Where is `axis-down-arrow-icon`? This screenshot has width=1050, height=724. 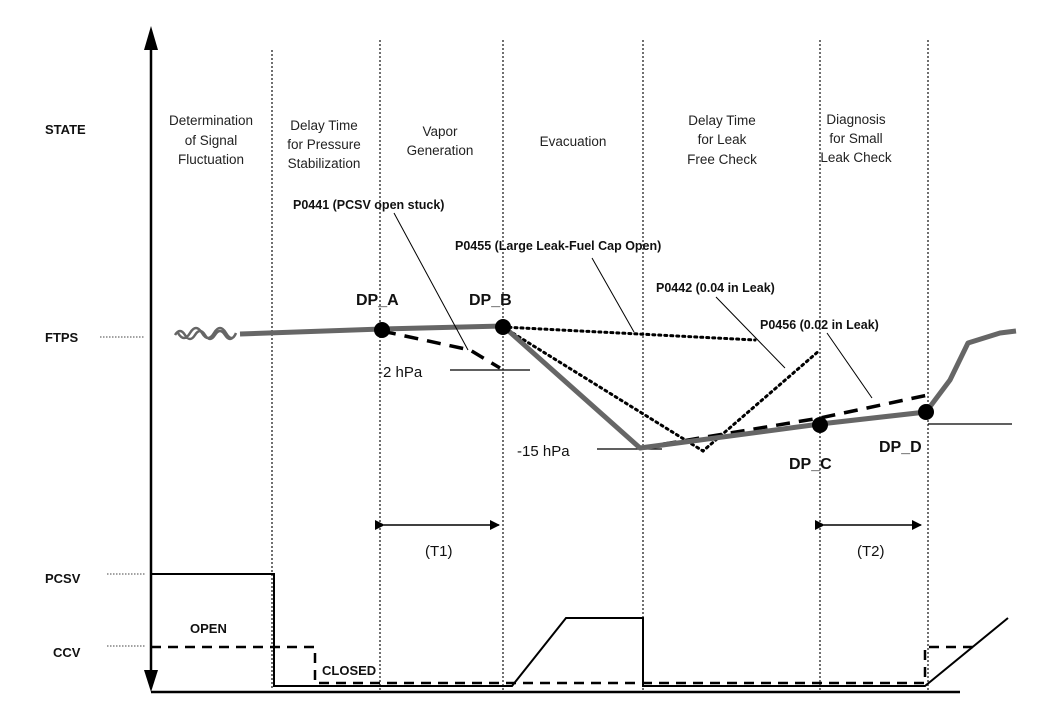
axis-down-arrow-icon is located at coordinates (151, 681).